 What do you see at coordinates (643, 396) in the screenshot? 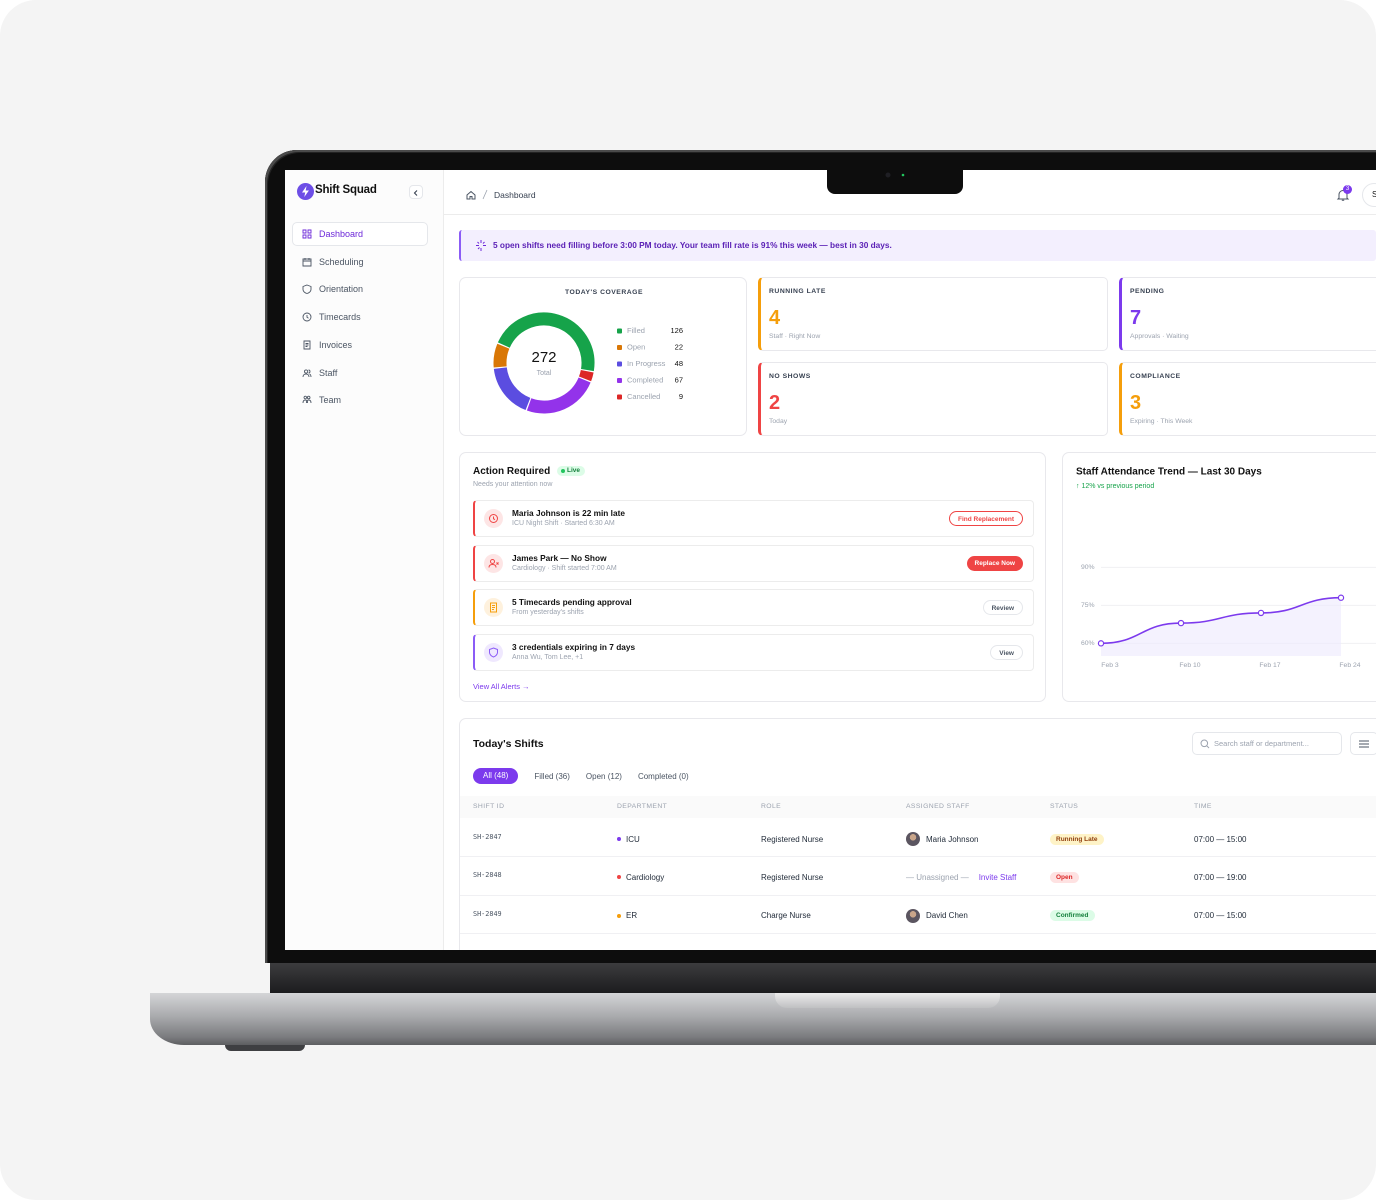
I see `legend-label: Cancelled` at bounding box center [643, 396].